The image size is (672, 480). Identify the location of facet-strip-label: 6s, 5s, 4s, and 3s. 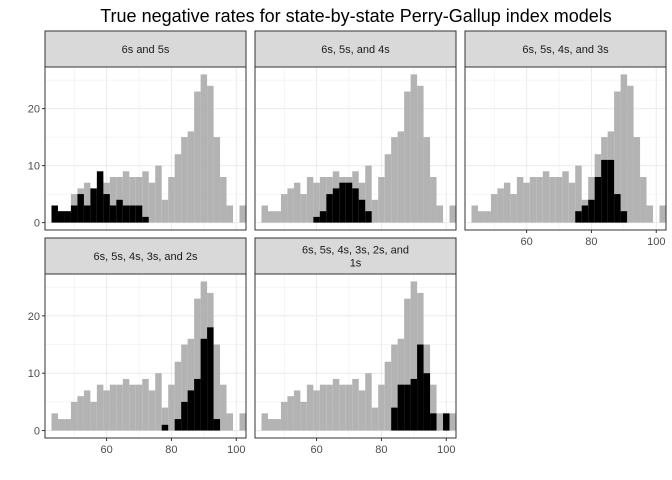
(565, 50).